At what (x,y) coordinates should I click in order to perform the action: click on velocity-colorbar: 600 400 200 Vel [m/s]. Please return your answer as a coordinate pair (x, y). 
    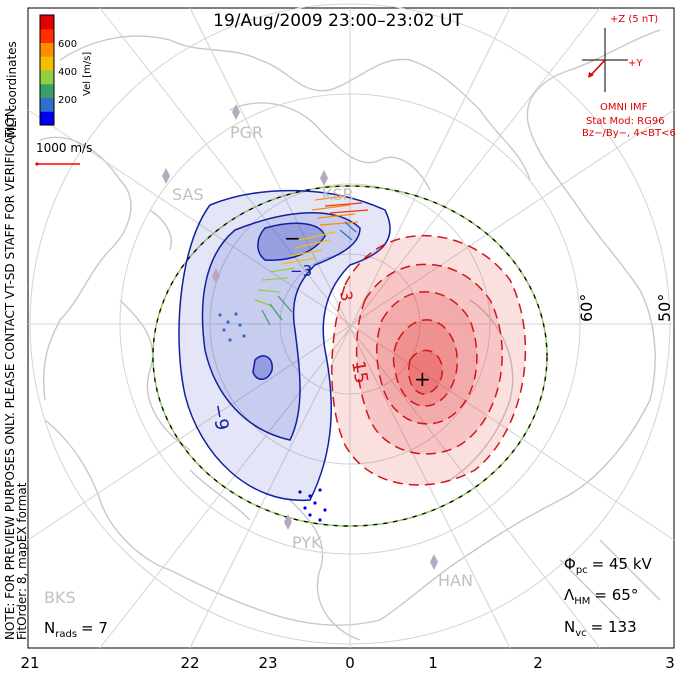
    Looking at the image, I should click on (66, 70).